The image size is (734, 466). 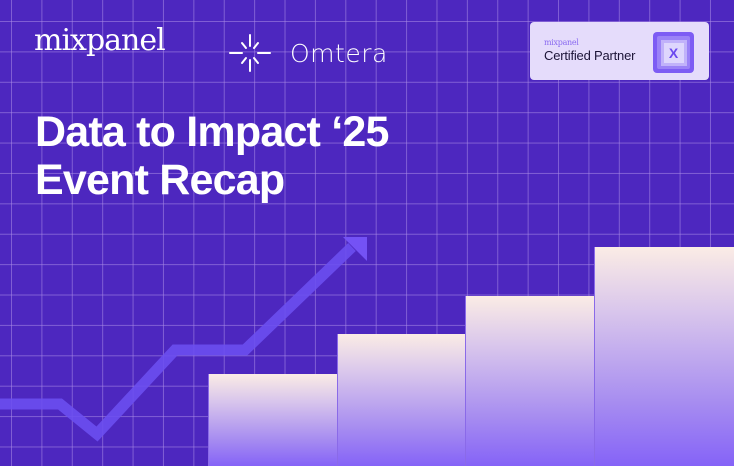 What do you see at coordinates (212, 132) in the screenshot?
I see `title-line-1: Data to Impact ‘25` at bounding box center [212, 132].